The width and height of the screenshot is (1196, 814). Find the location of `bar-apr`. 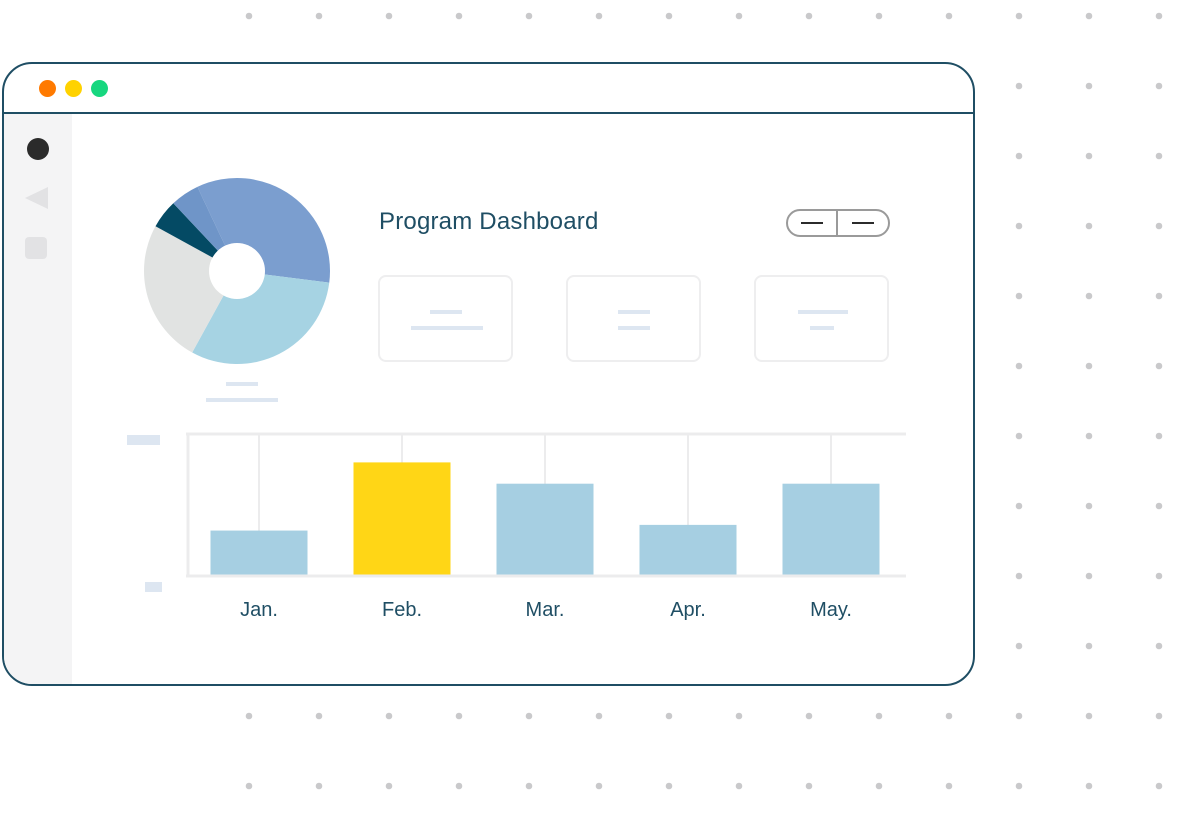

bar-apr is located at coordinates (688, 550).